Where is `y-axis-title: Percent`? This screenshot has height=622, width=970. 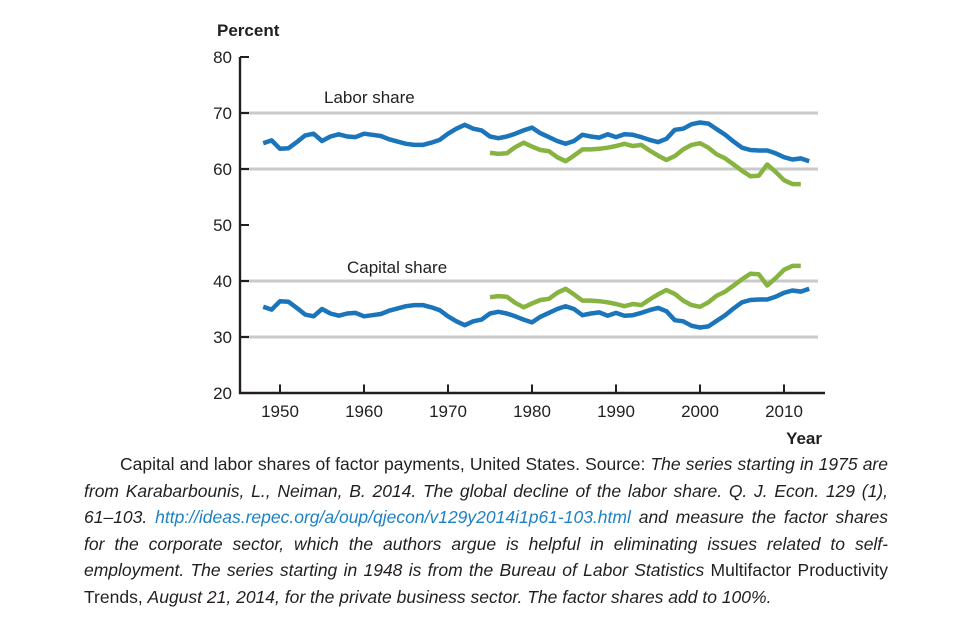
y-axis-title: Percent is located at coordinates (248, 30).